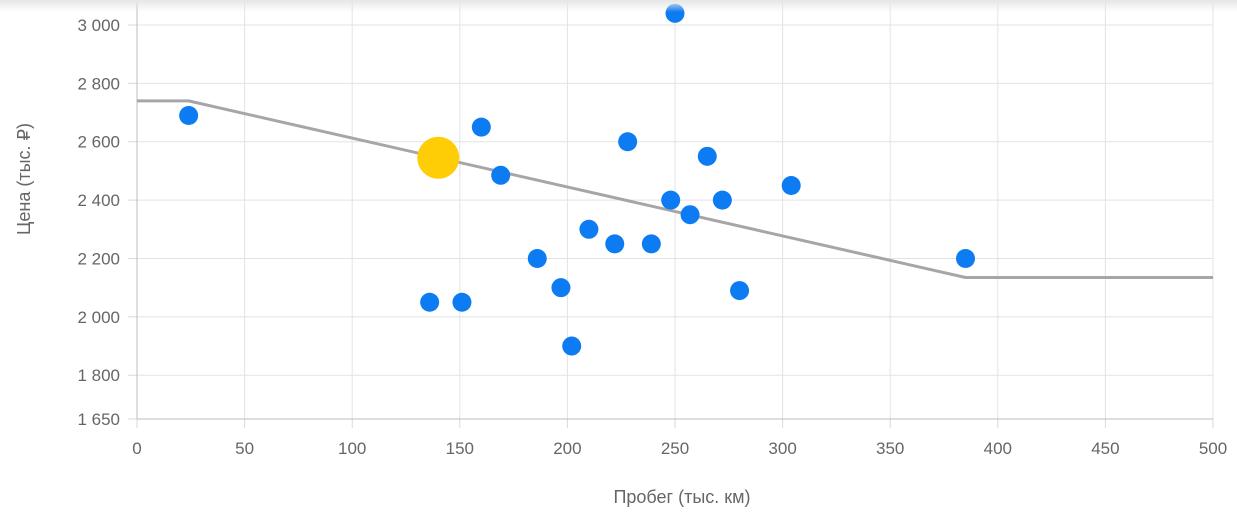 This screenshot has width=1237, height=513. I want to click on x-tick-label: 200, so click(567, 448).